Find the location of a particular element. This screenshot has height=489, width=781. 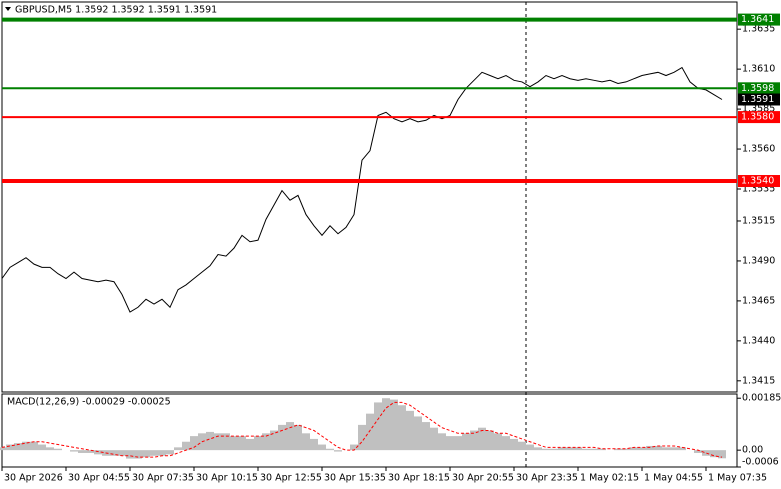

y-tick-label: 1.3465 is located at coordinates (758, 300).